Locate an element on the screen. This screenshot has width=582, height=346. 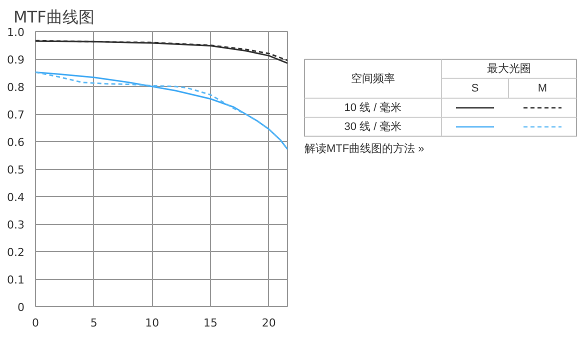
y-tick-label: 0.4 is located at coordinates (16, 197).